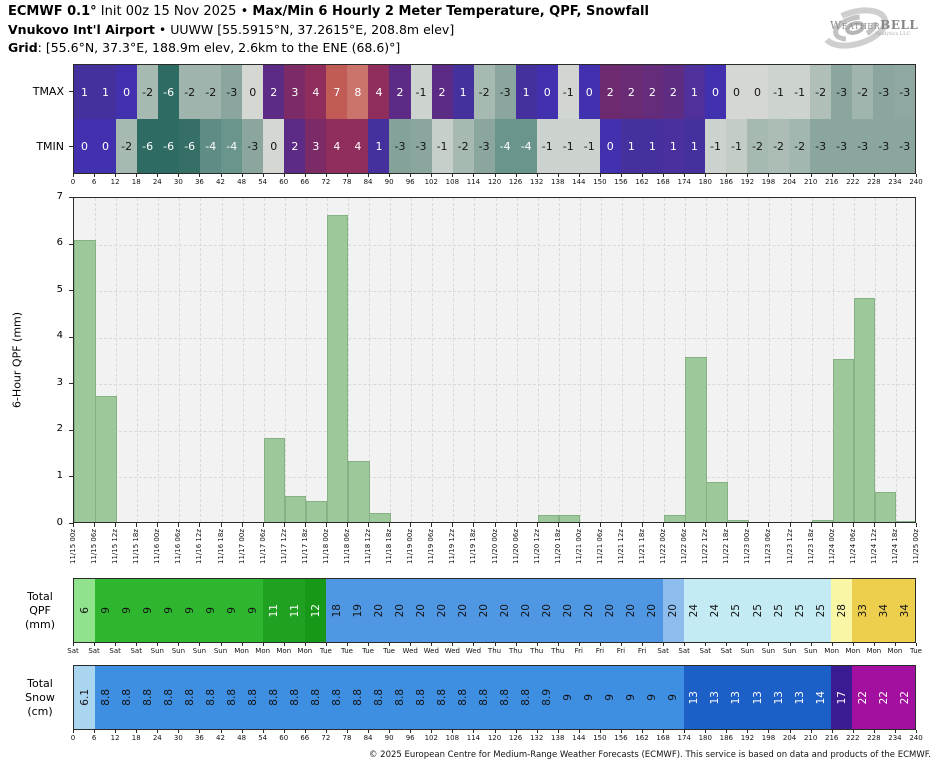 The width and height of the screenshot is (935, 768). What do you see at coordinates (157, 738) in the screenshot?
I see `hour-tick-label: 24` at bounding box center [157, 738].